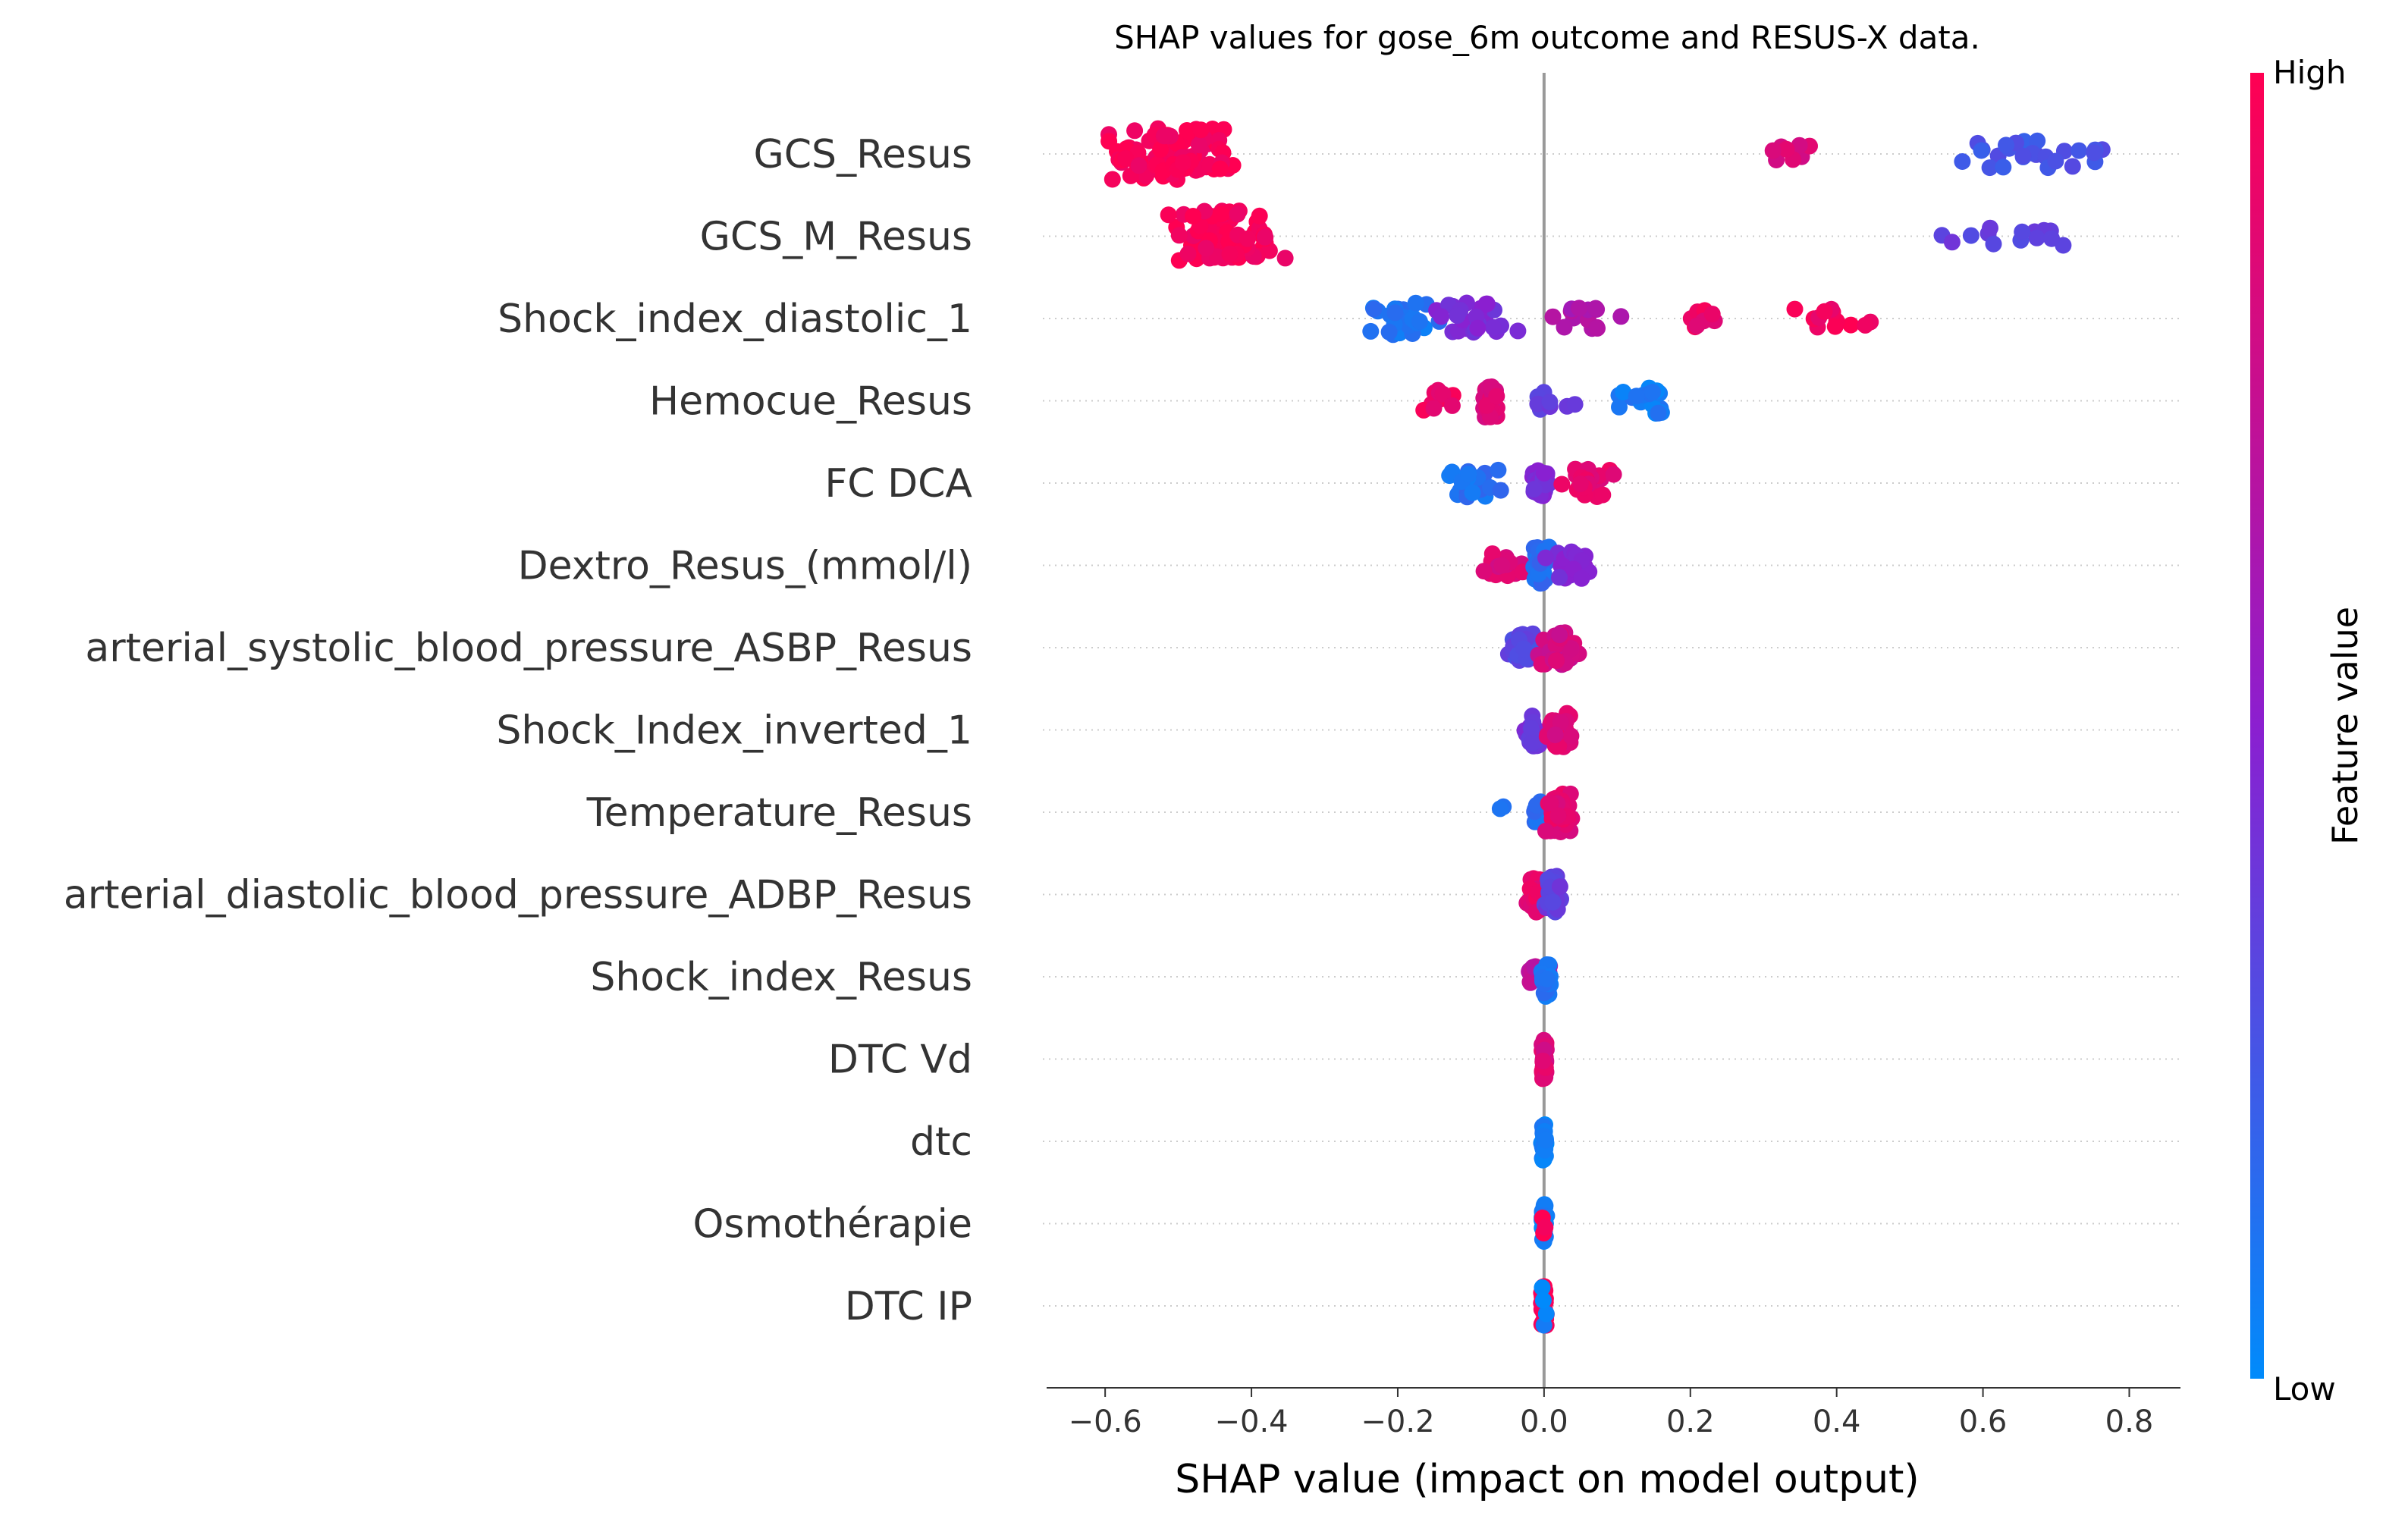 This screenshot has width=2408, height=1519. What do you see at coordinates (2304, 1389) in the screenshot?
I see `colorbar-low-label: Low` at bounding box center [2304, 1389].